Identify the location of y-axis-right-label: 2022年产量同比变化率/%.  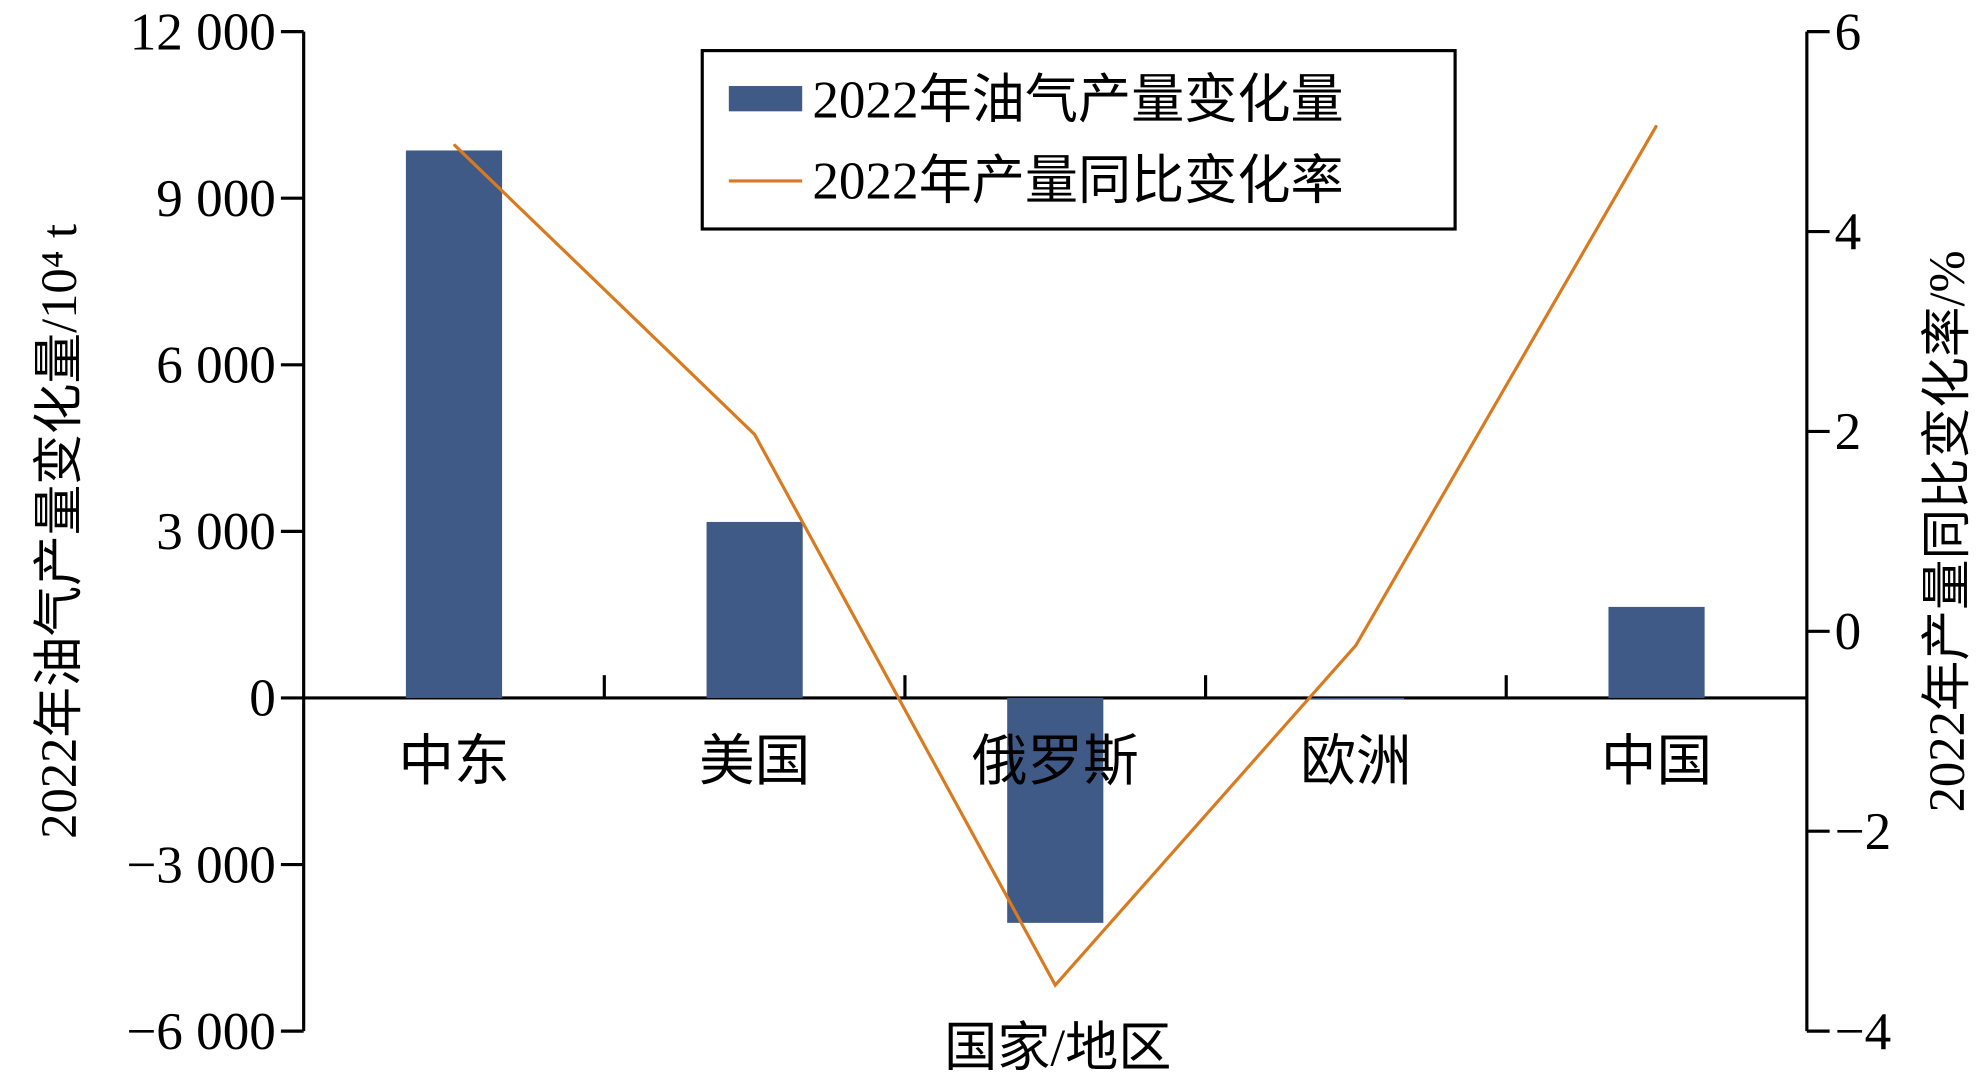
(1947, 531).